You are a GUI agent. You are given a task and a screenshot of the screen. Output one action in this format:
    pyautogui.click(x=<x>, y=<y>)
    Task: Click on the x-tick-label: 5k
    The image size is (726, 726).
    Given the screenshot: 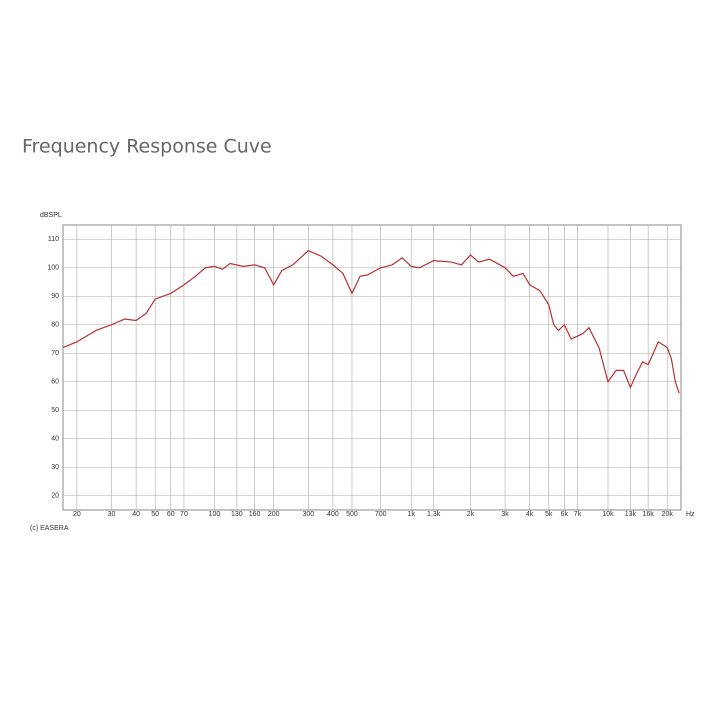 What is the action you would take?
    pyautogui.click(x=549, y=514)
    